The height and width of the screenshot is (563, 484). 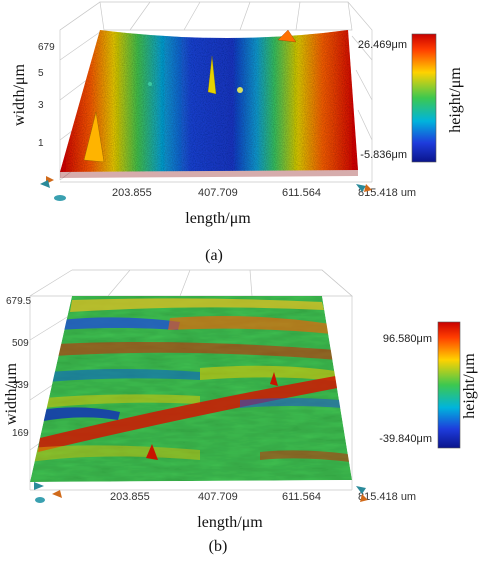 I want to click on chart-b-xtick: 611.564, so click(x=301, y=497).